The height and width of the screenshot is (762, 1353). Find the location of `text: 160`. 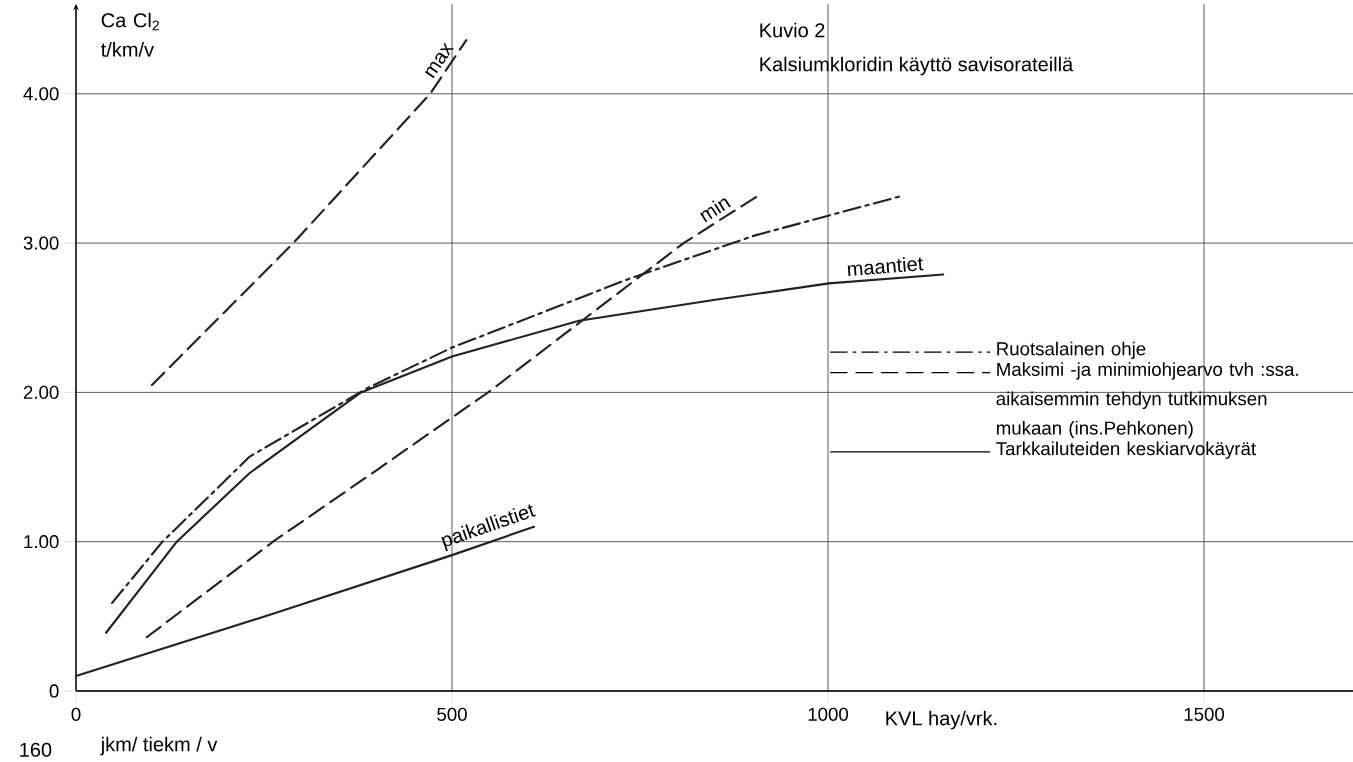

text: 160 is located at coordinates (36, 749).